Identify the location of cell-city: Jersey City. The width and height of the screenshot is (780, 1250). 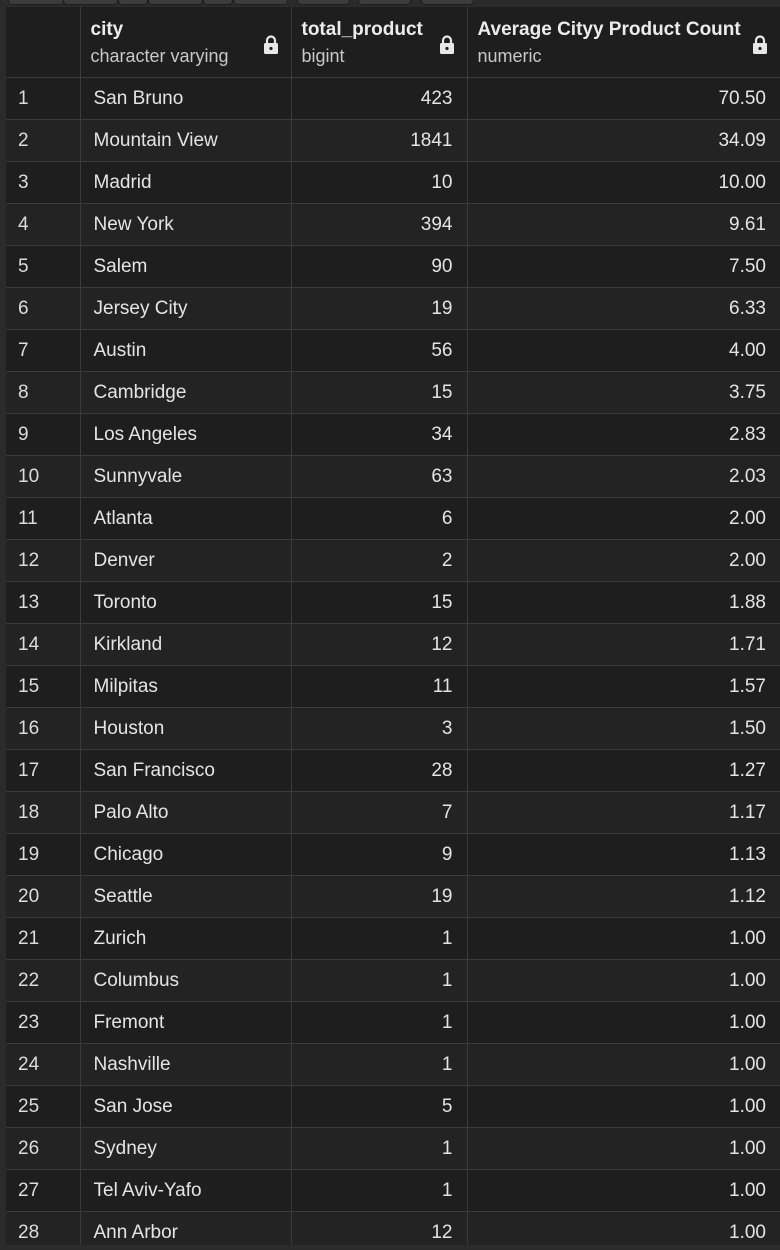
(186, 308).